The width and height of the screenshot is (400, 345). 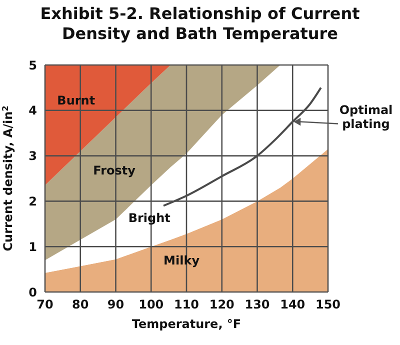 What do you see at coordinates (45, 305) in the screenshot?
I see `x-tick-label: 70` at bounding box center [45, 305].